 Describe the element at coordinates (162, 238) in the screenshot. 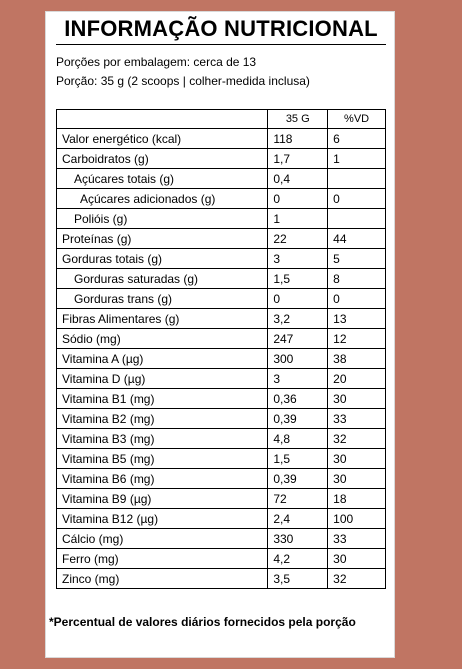

I see `nutrient-name: Proteínas (g)` at that location.